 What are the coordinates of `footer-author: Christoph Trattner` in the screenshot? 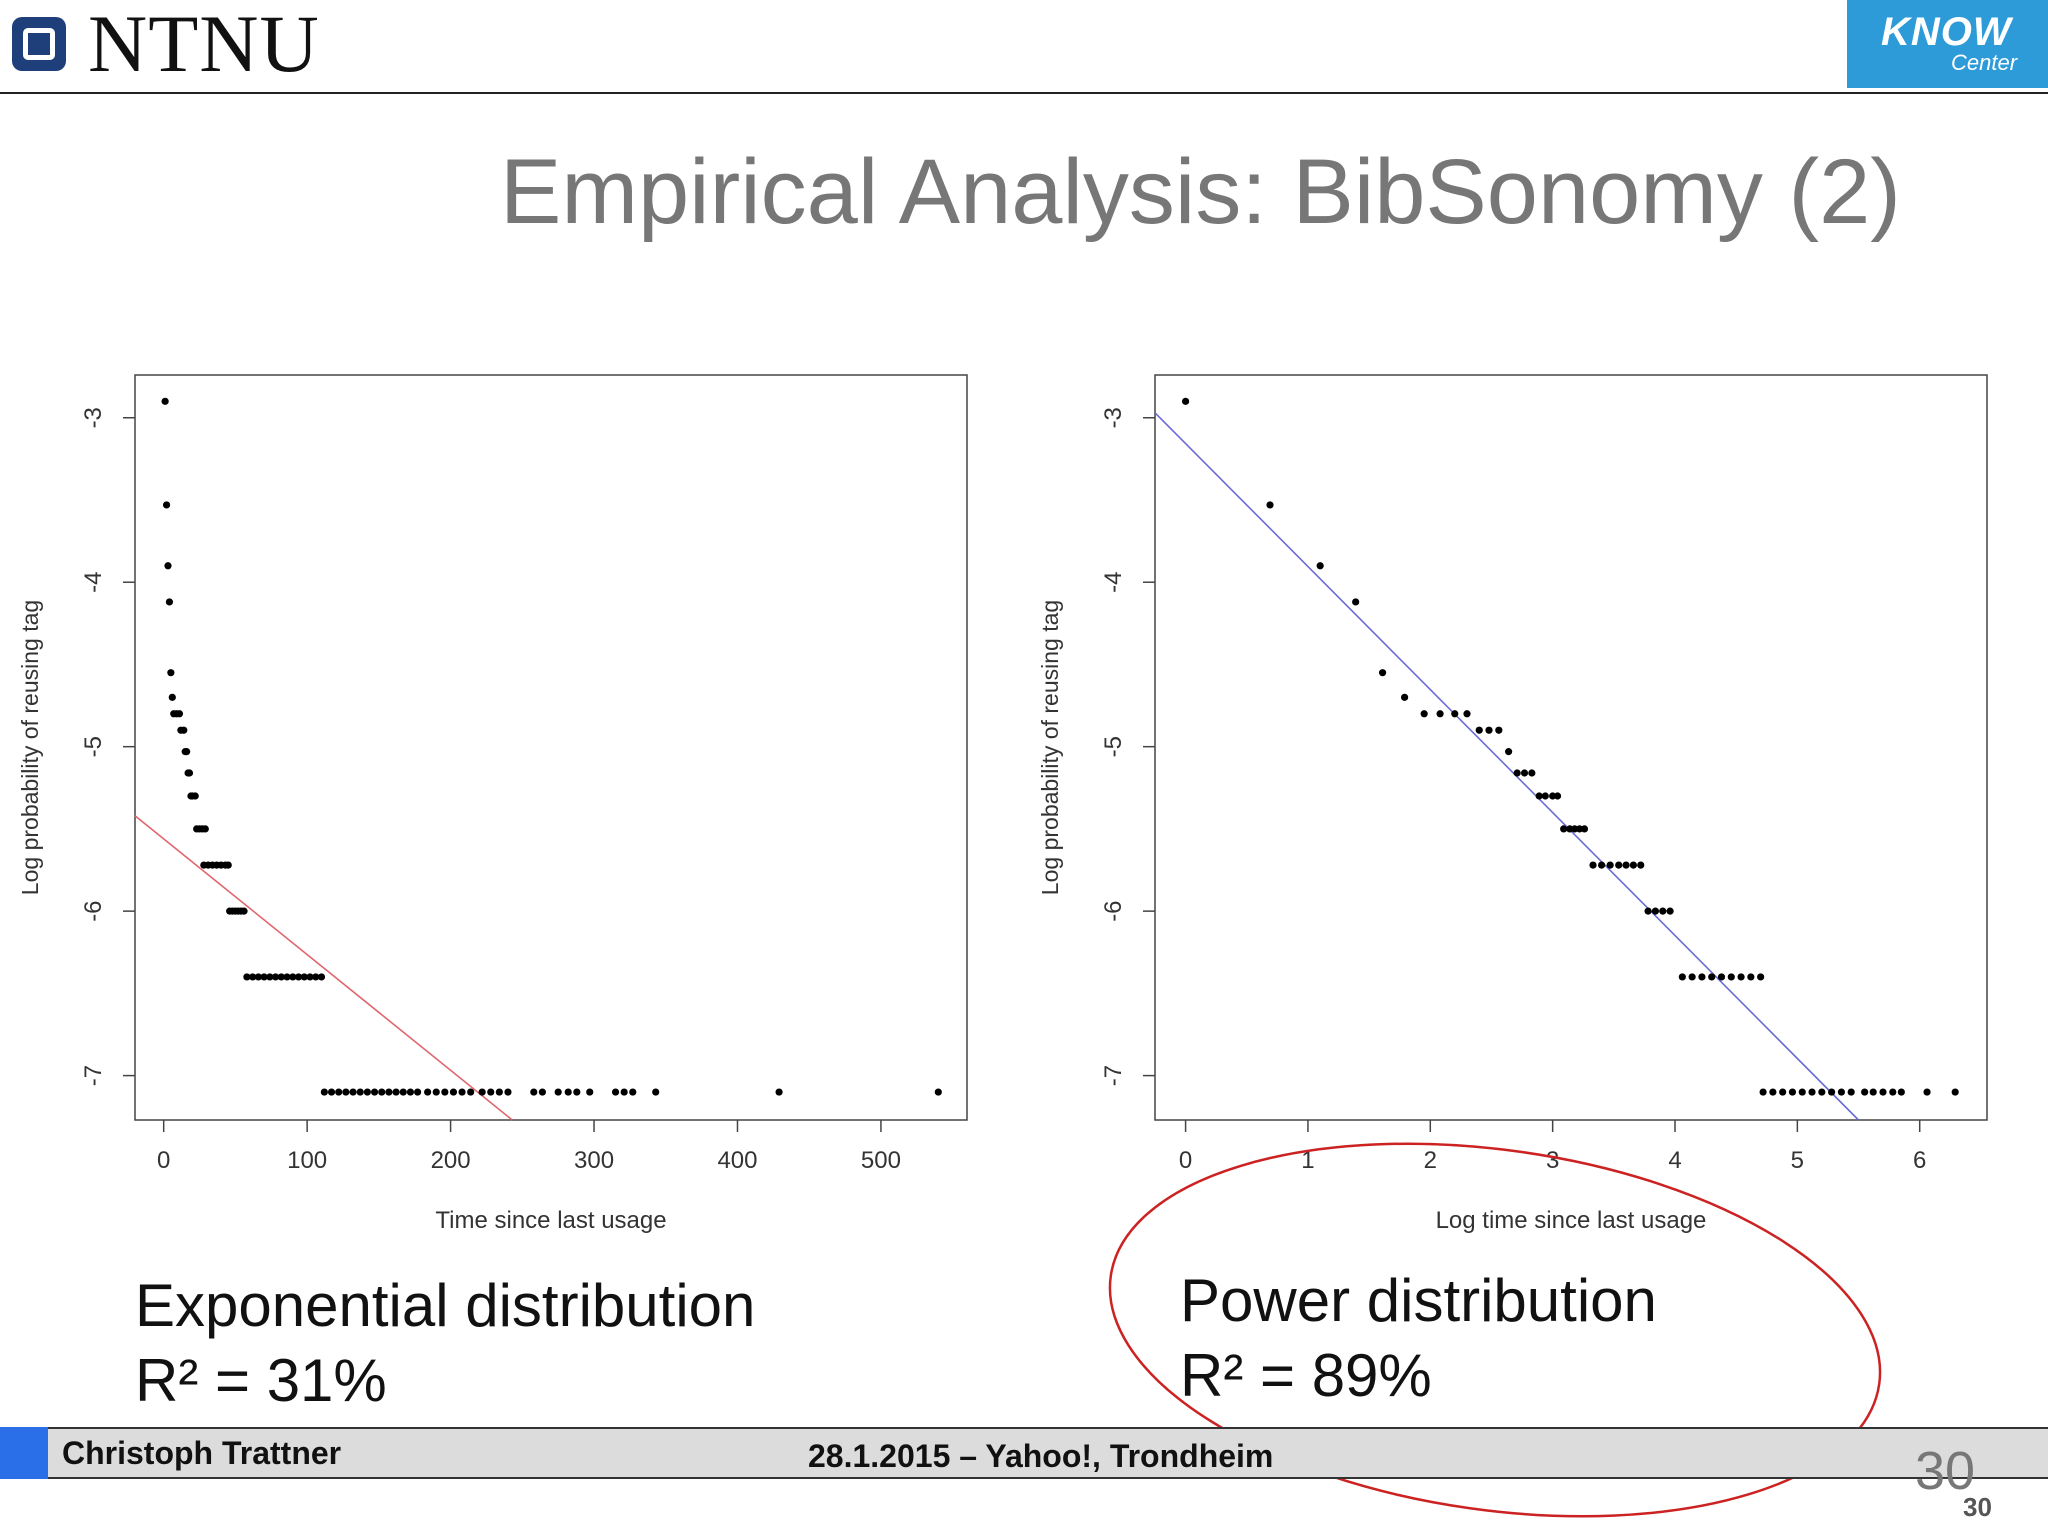 It's located at (202, 1453).